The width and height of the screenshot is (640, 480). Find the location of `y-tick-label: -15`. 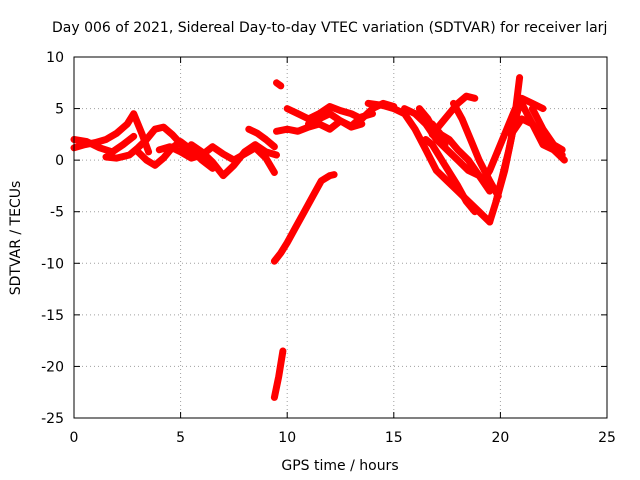

y-tick-label: -15 is located at coordinates (52, 316).